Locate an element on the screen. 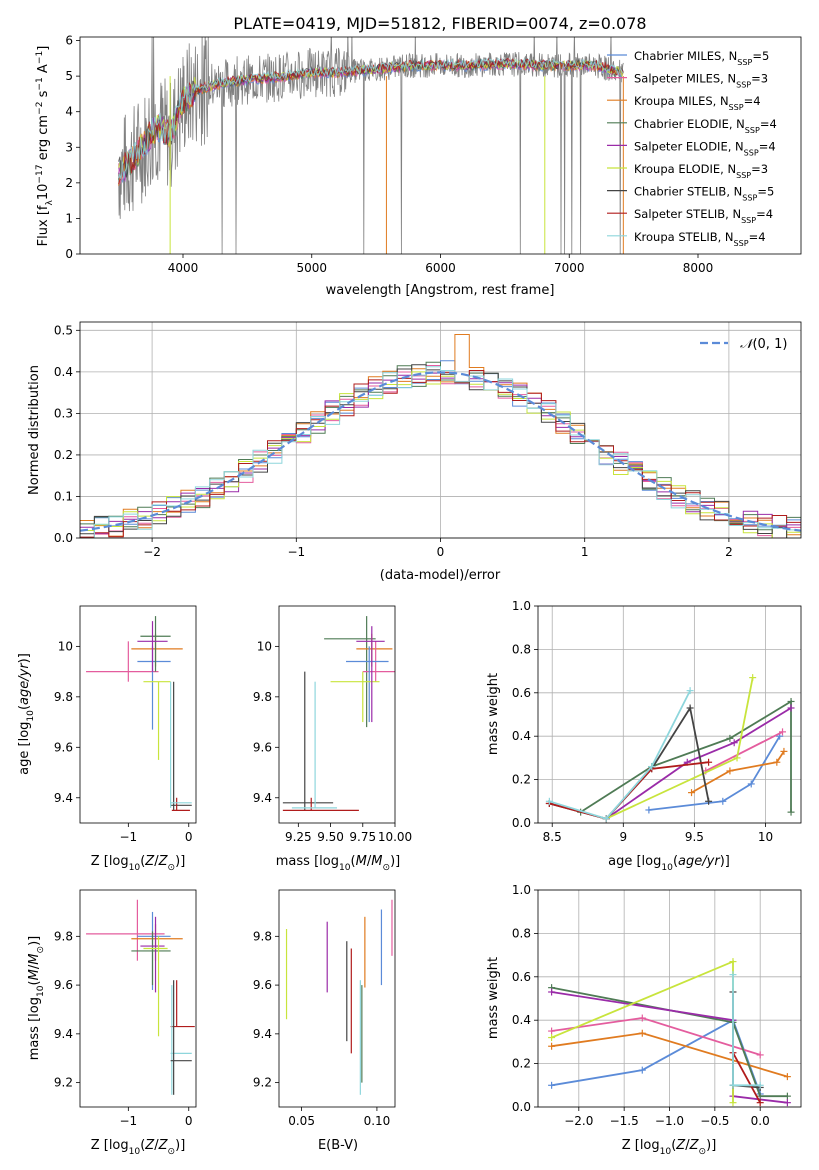 Image resolution: width=819 pixels, height=1170 pixels. legend-label: 𝒩(0, 1) is located at coordinates (763, 344).